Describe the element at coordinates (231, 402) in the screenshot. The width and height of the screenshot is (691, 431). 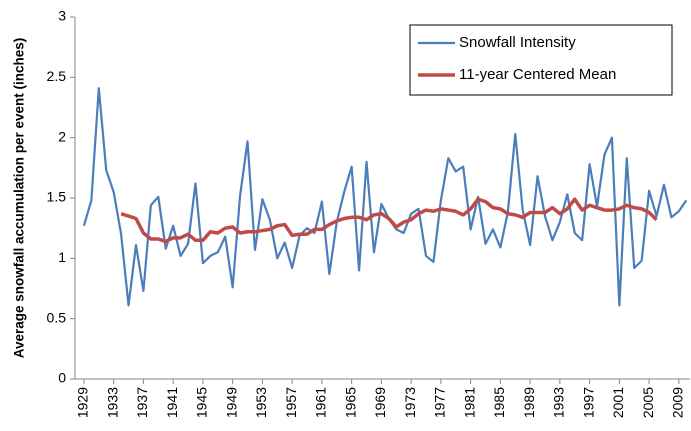
I see `x-tick-label: 1949` at that location.